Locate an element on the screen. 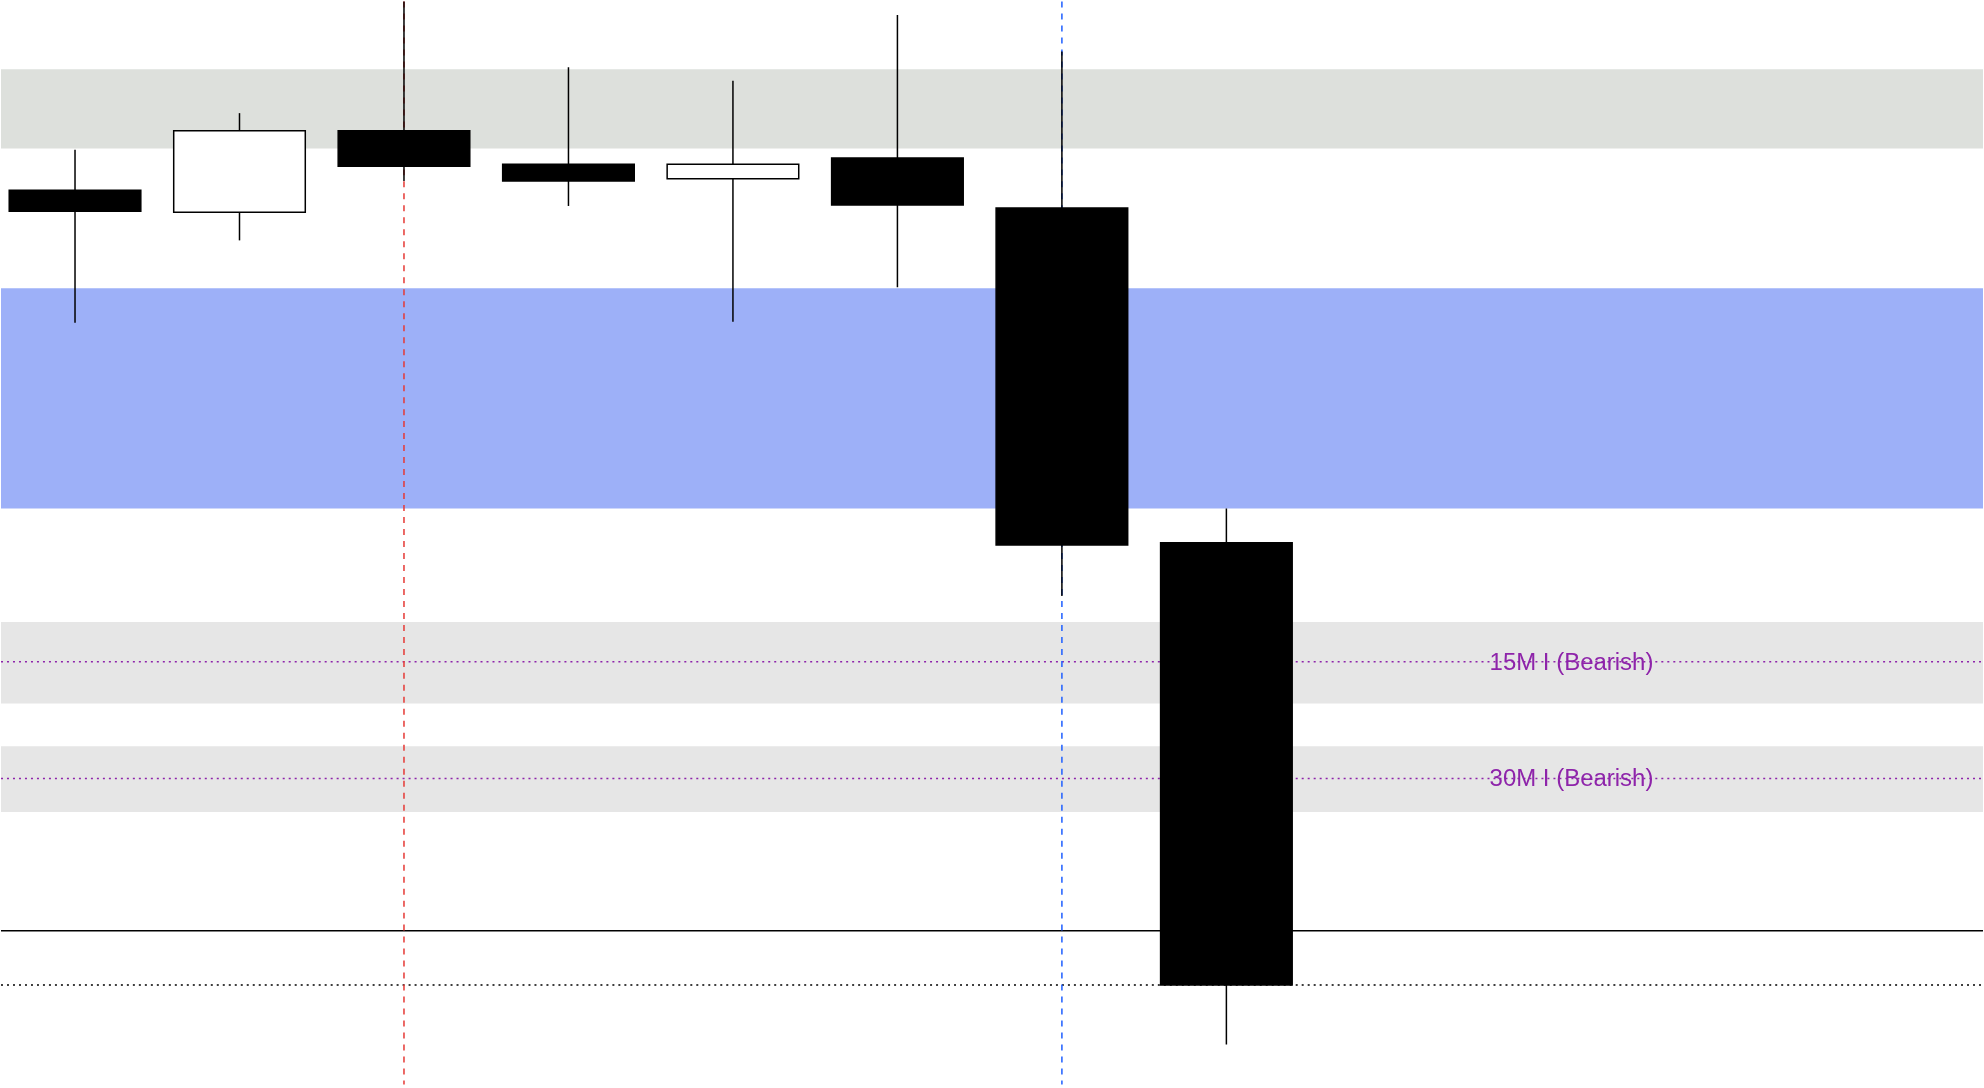  band-label: 30M I (Bearish) is located at coordinates (1571, 778).